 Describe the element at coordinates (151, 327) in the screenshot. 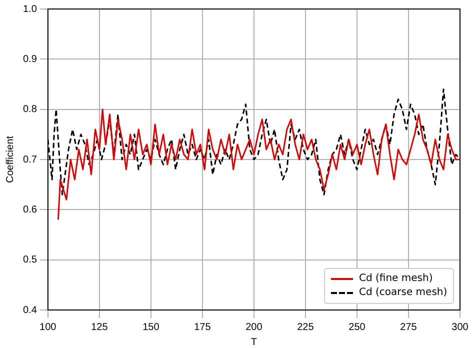

I see `x-tick-label: 150` at that location.